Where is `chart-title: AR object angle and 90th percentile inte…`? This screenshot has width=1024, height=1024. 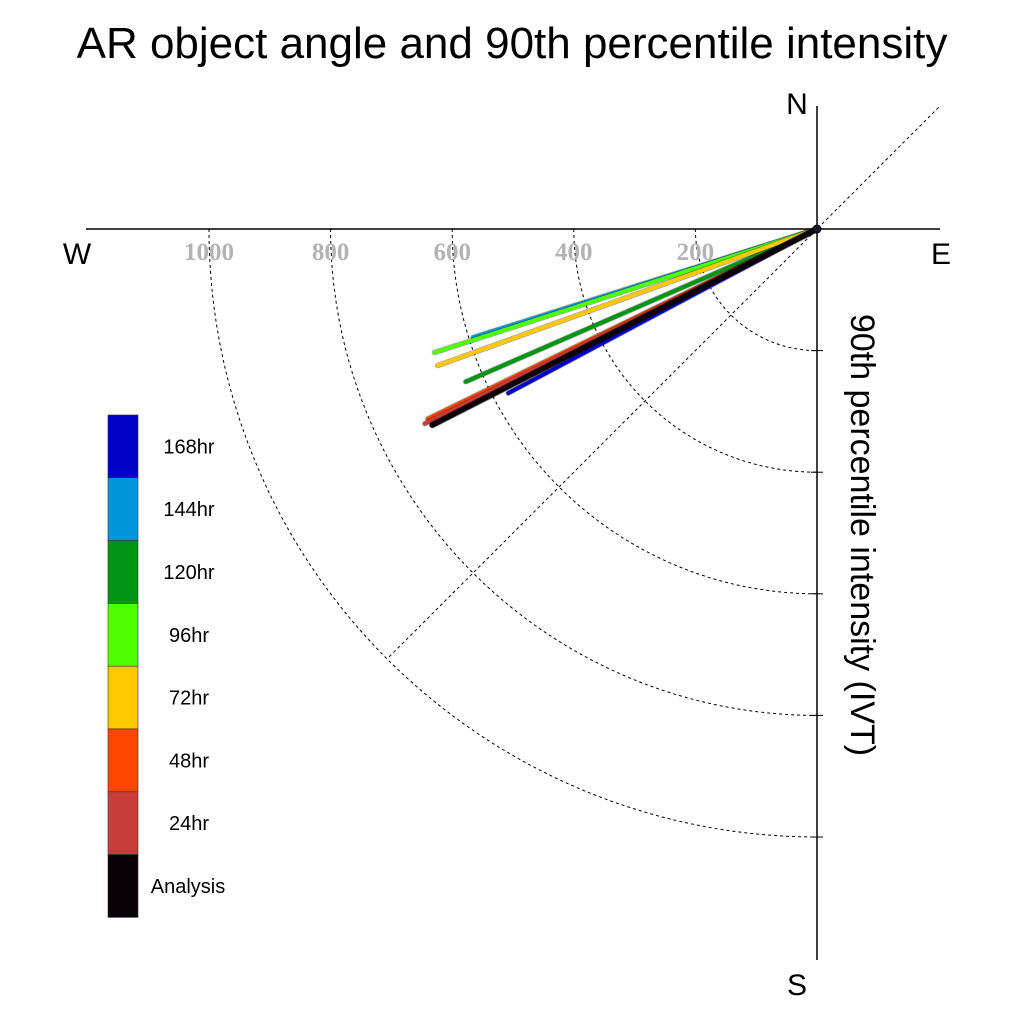 chart-title: AR object angle and 90th percentile inte… is located at coordinates (512, 43).